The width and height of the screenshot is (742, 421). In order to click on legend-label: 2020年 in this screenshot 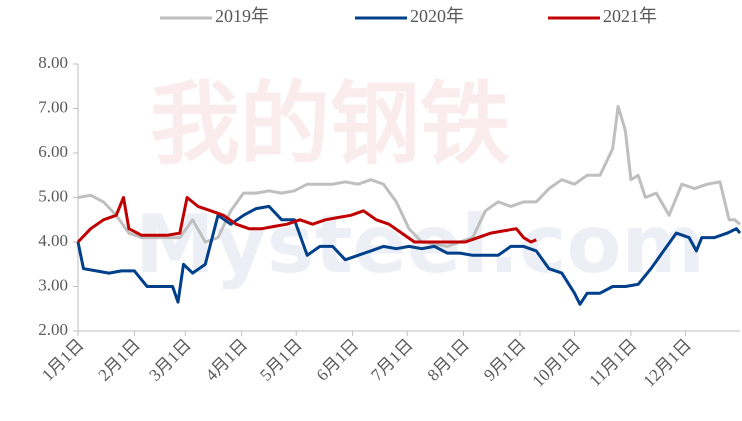, I will do `click(437, 16)`.